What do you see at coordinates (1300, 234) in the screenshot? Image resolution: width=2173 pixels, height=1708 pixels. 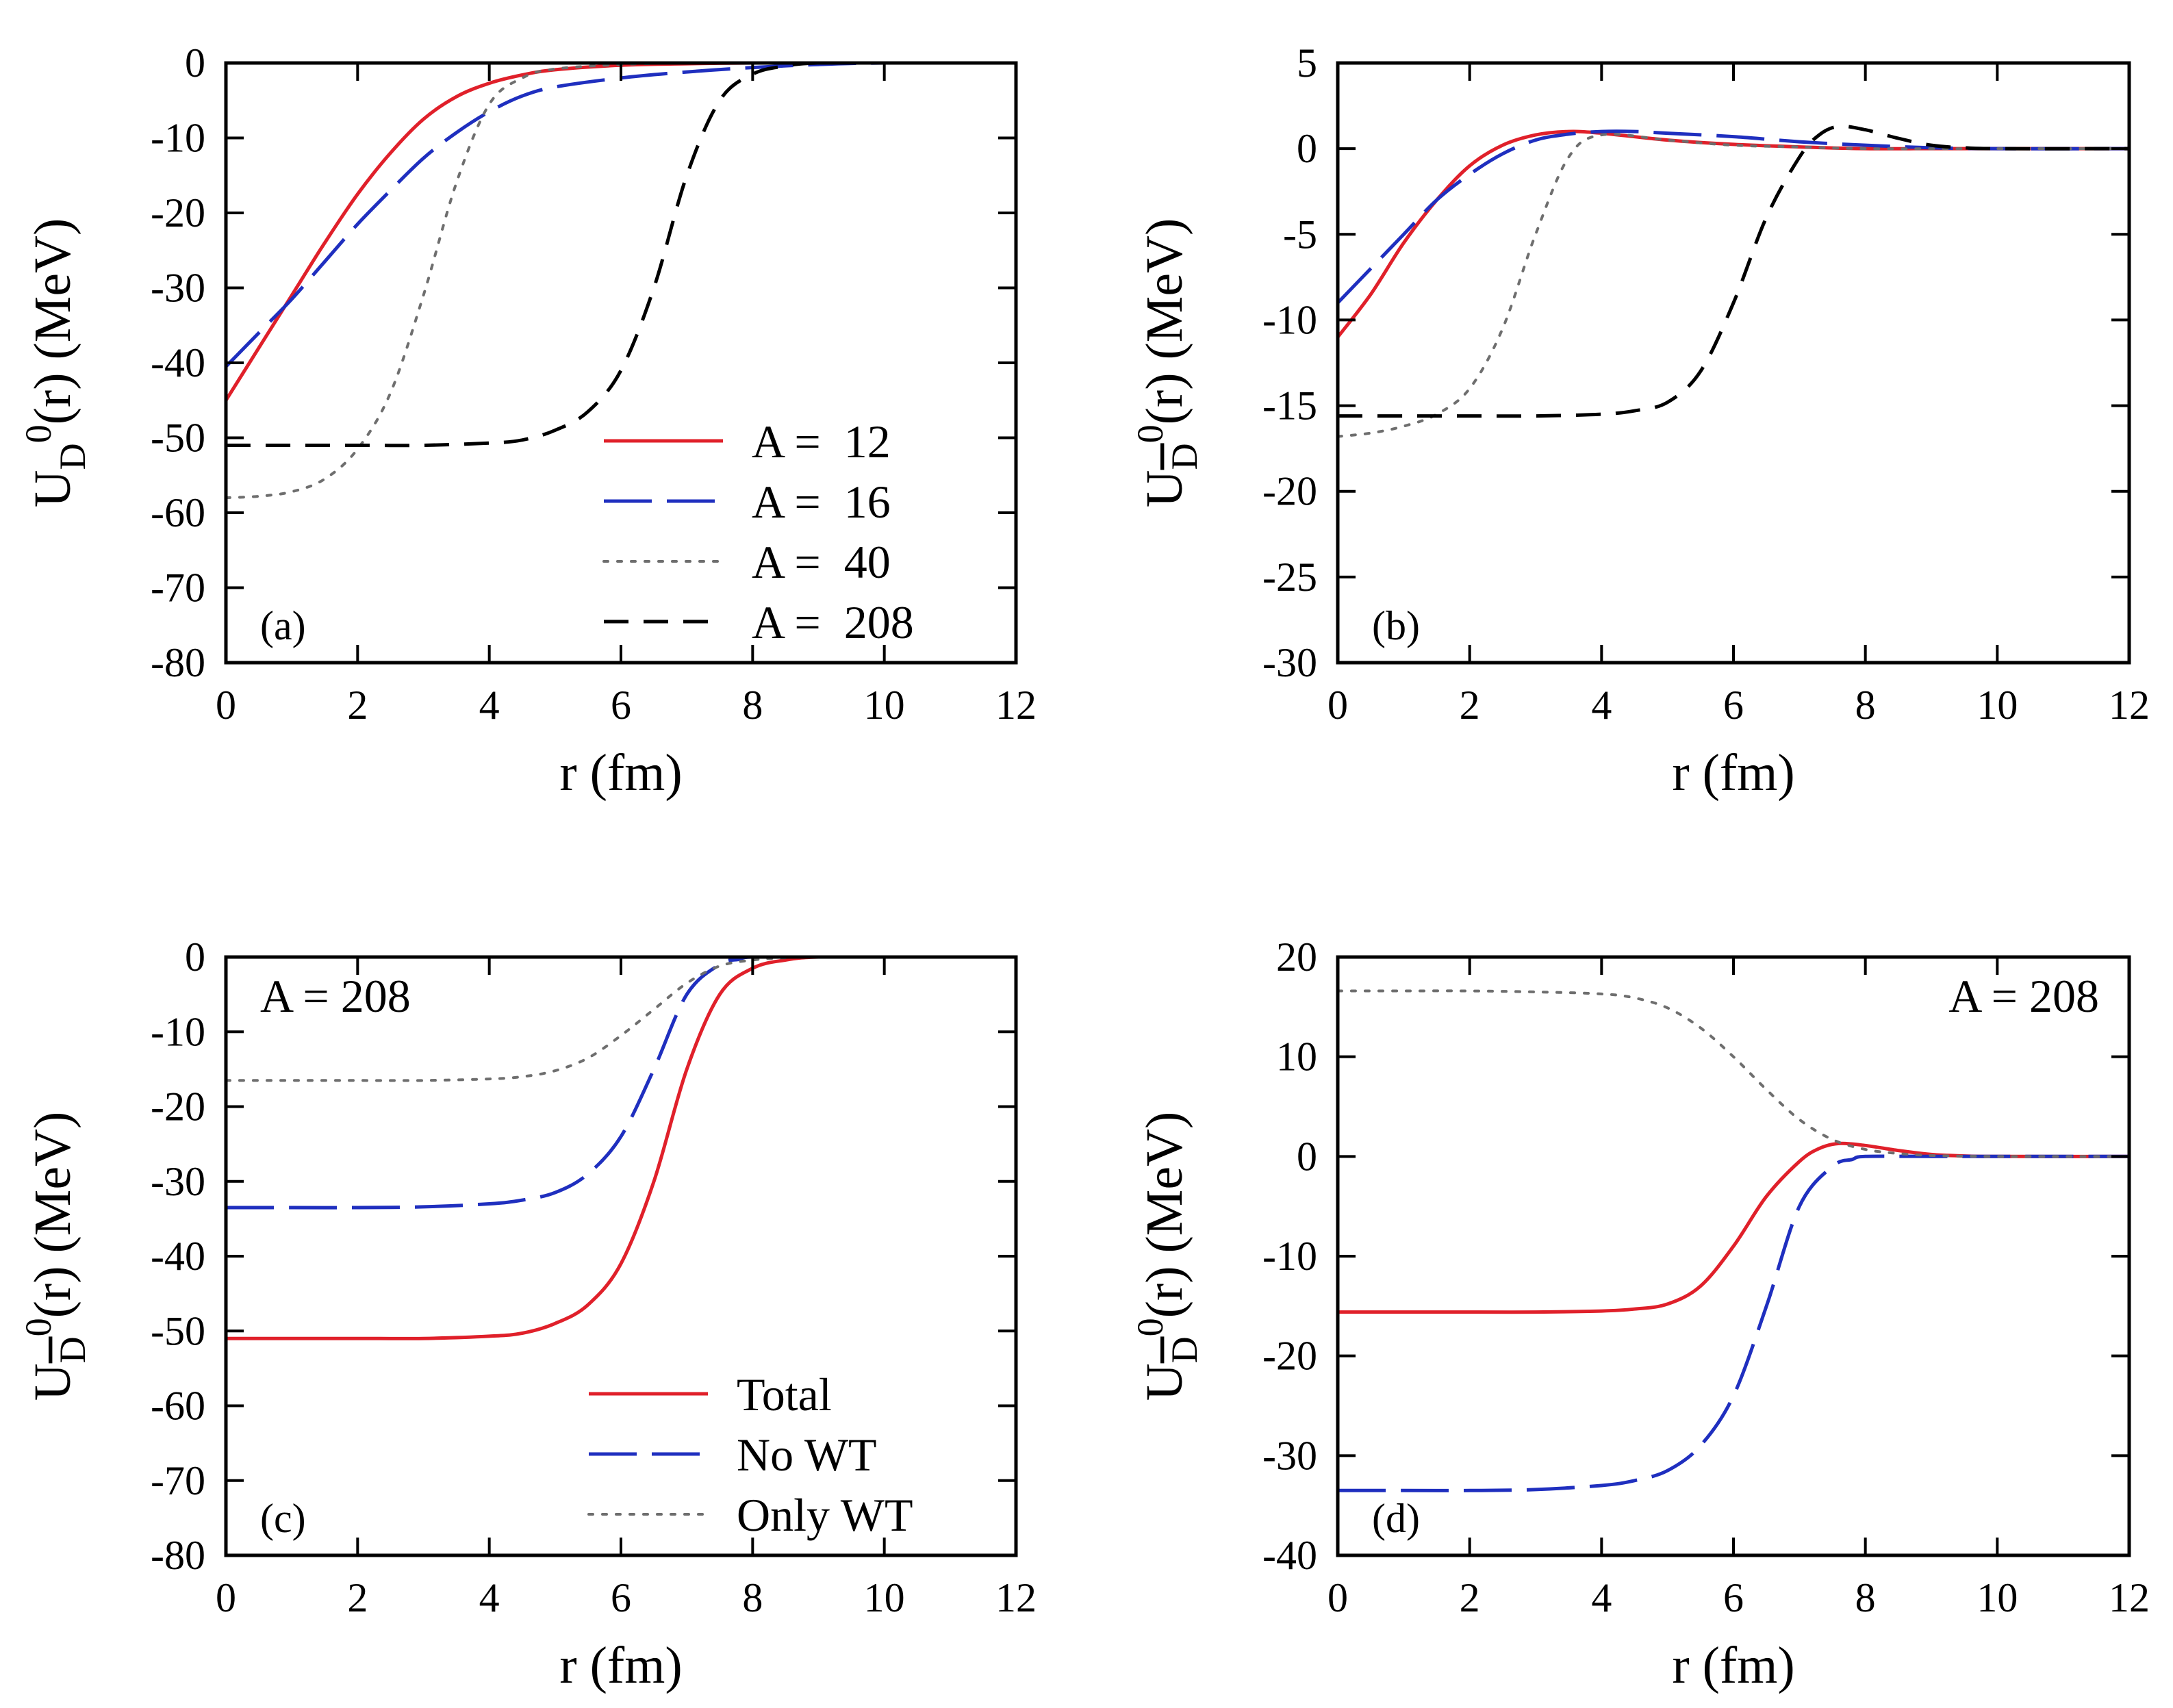 I see `y-tick-label: -5` at bounding box center [1300, 234].